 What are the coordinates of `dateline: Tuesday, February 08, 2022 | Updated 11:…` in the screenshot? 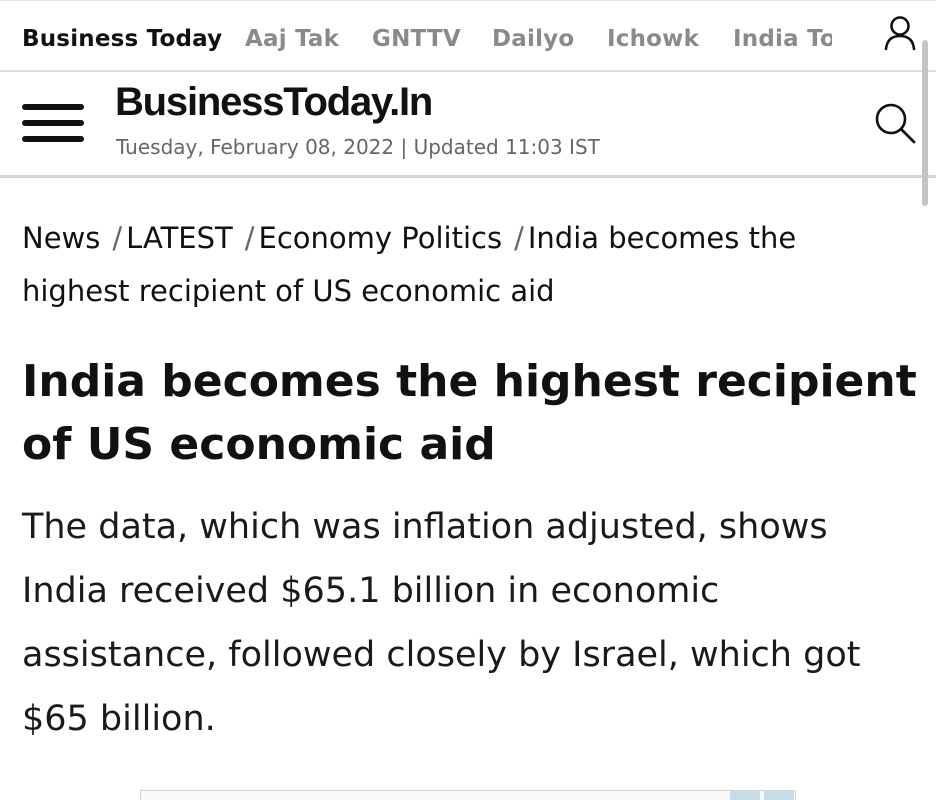 It's located at (358, 147).